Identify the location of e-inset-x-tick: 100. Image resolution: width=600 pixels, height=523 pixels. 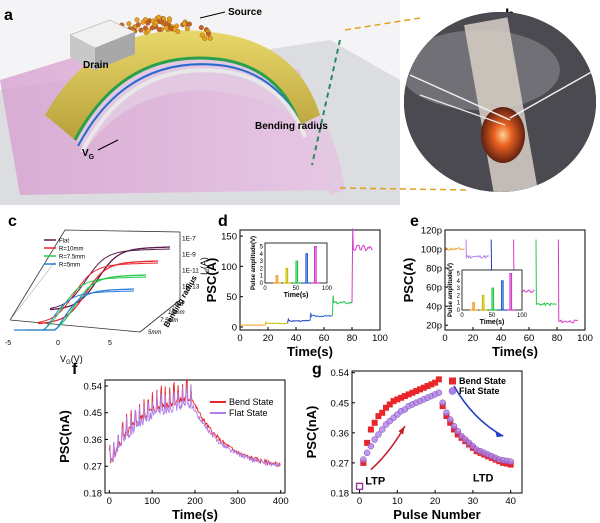
(522, 316).